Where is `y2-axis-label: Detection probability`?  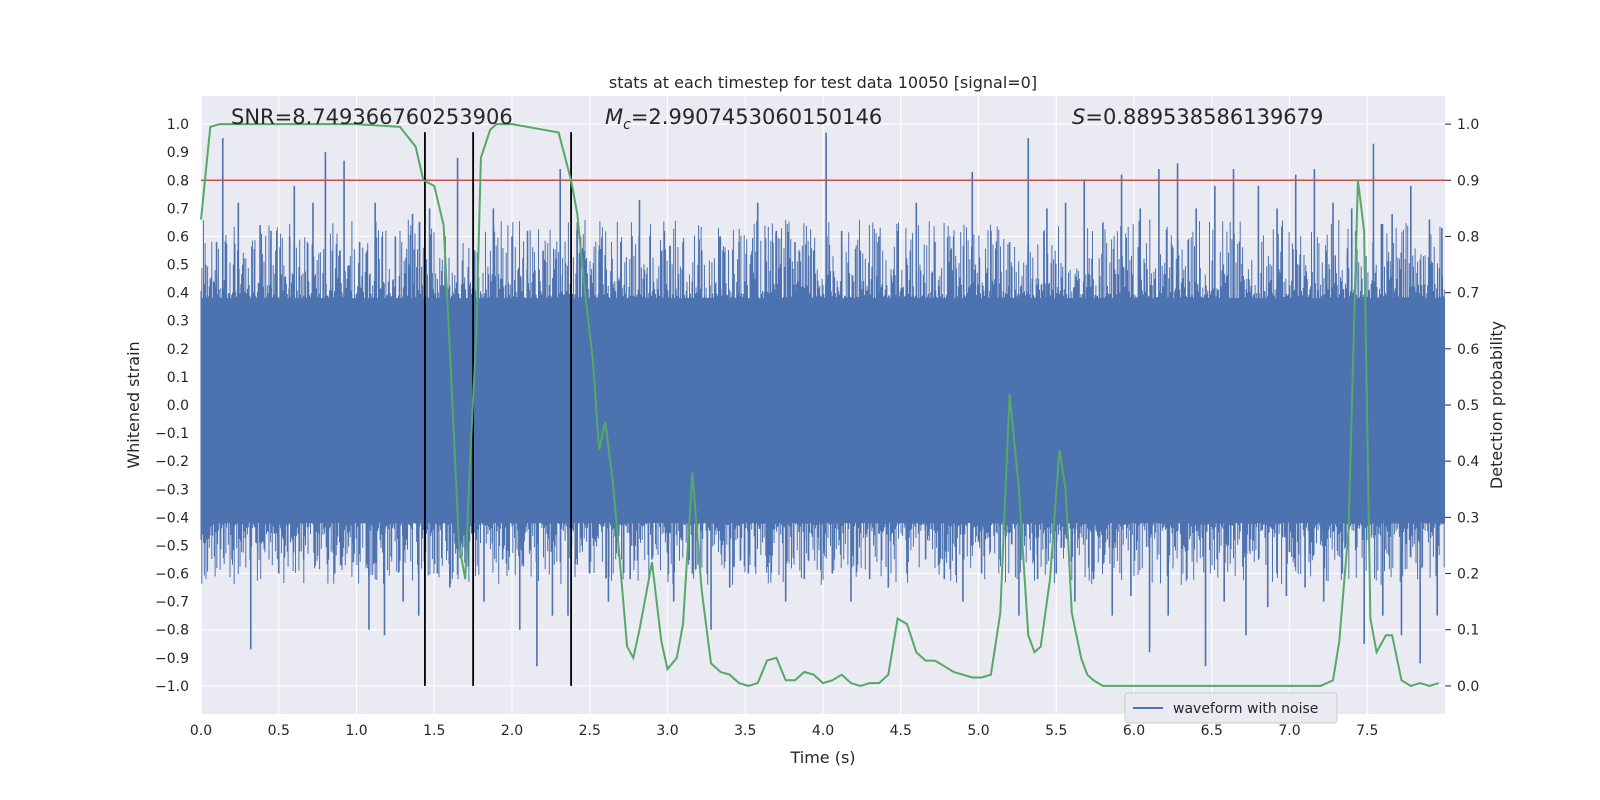 y2-axis-label: Detection probability is located at coordinates (1496, 405).